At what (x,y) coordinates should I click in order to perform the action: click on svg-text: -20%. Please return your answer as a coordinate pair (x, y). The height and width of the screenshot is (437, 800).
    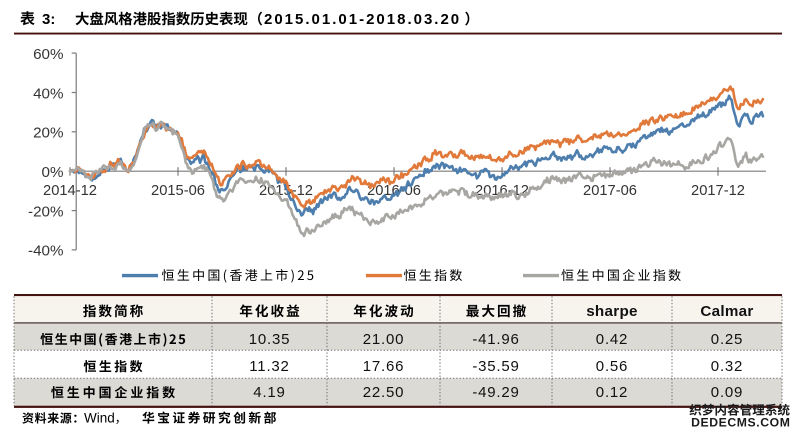
    Looking at the image, I should click on (45, 211).